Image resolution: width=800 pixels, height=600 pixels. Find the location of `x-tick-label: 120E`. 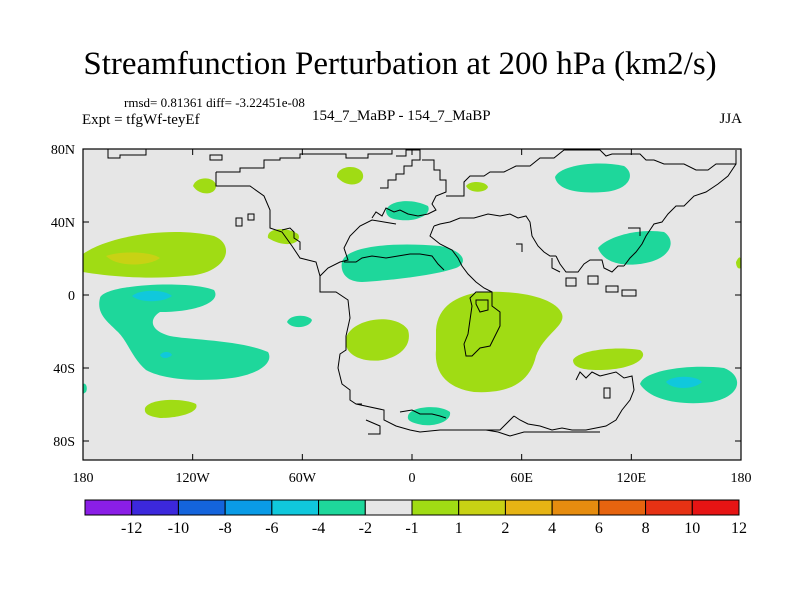

x-tick-label: 120E is located at coordinates (632, 478).